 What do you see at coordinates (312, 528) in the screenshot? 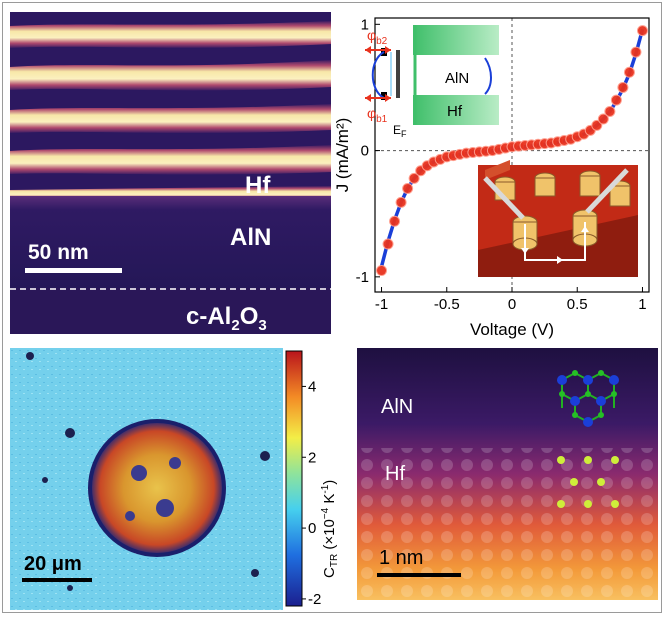
I see `colorbar-tick-label: 0` at bounding box center [312, 528].